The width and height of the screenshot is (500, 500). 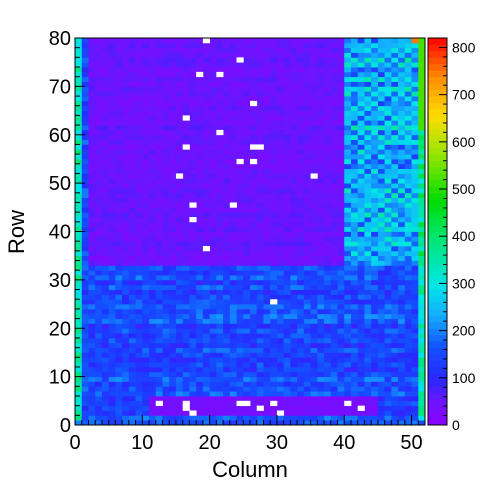 What do you see at coordinates (206, 41) in the screenshot?
I see `empty-cell` at bounding box center [206, 41].